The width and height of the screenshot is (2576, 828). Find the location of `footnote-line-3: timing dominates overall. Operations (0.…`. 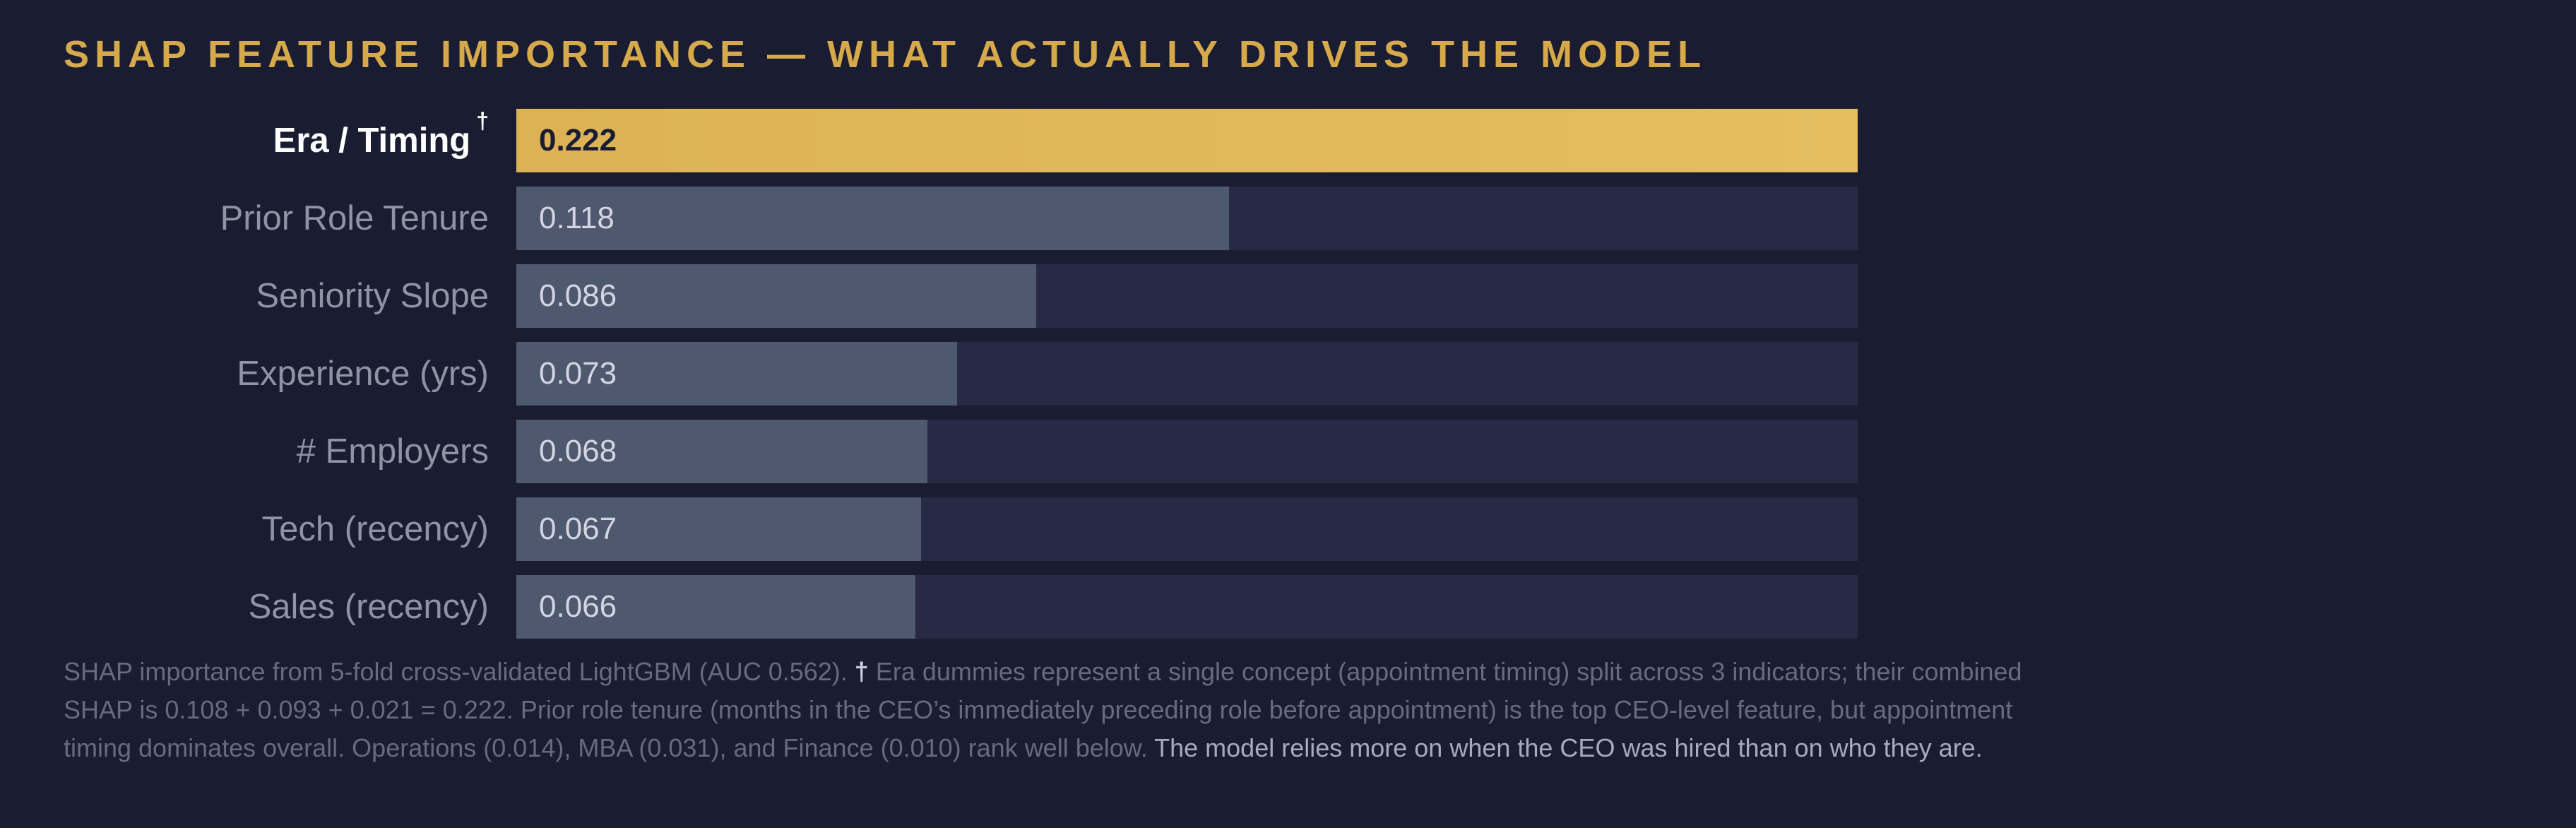

footnote-line-3: timing dominates overall. Operations (0.… is located at coordinates (1043, 748).